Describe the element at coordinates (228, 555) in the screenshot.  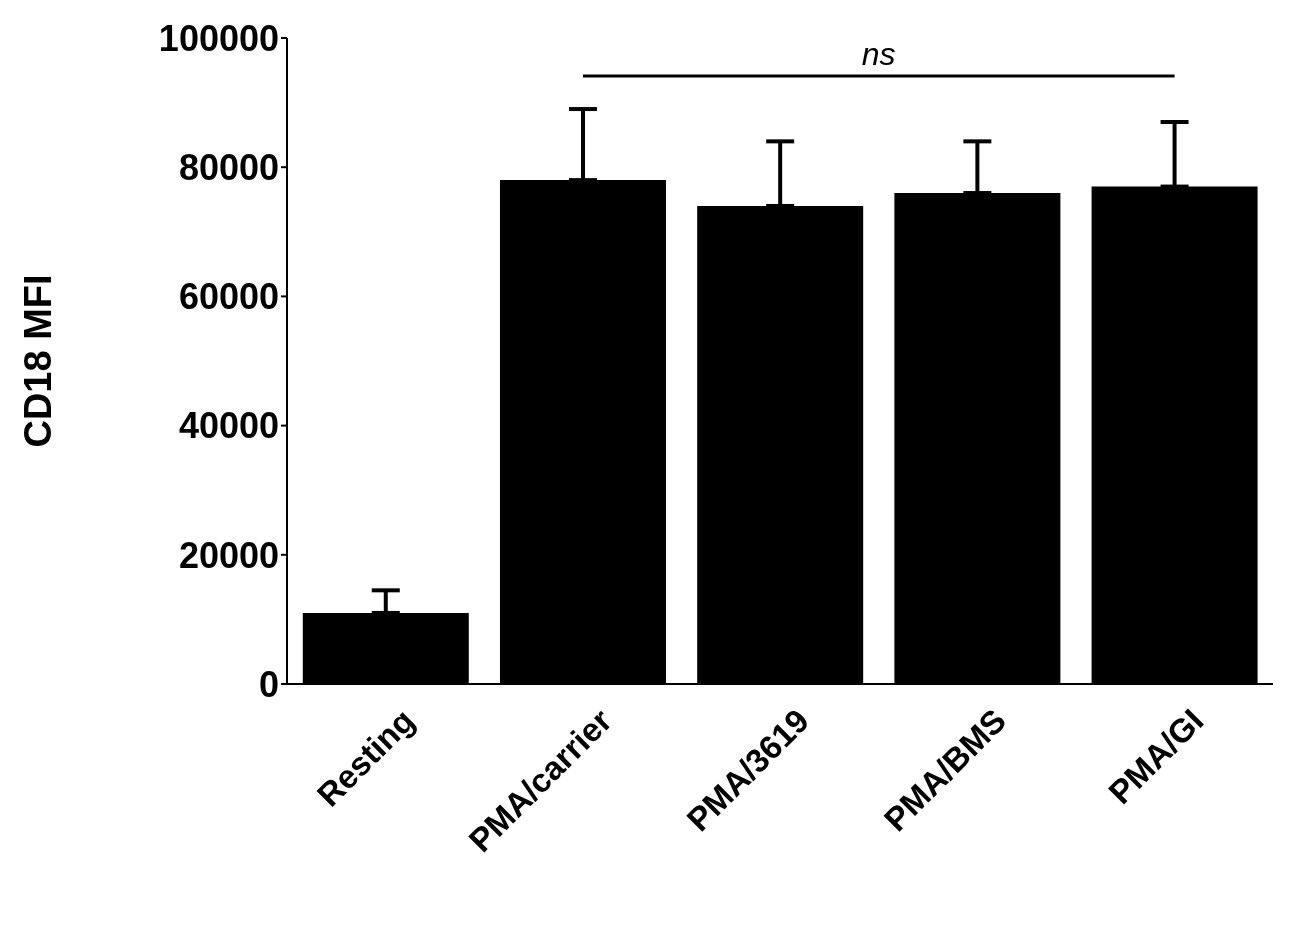
I see `y-tick-label: 20000` at that location.